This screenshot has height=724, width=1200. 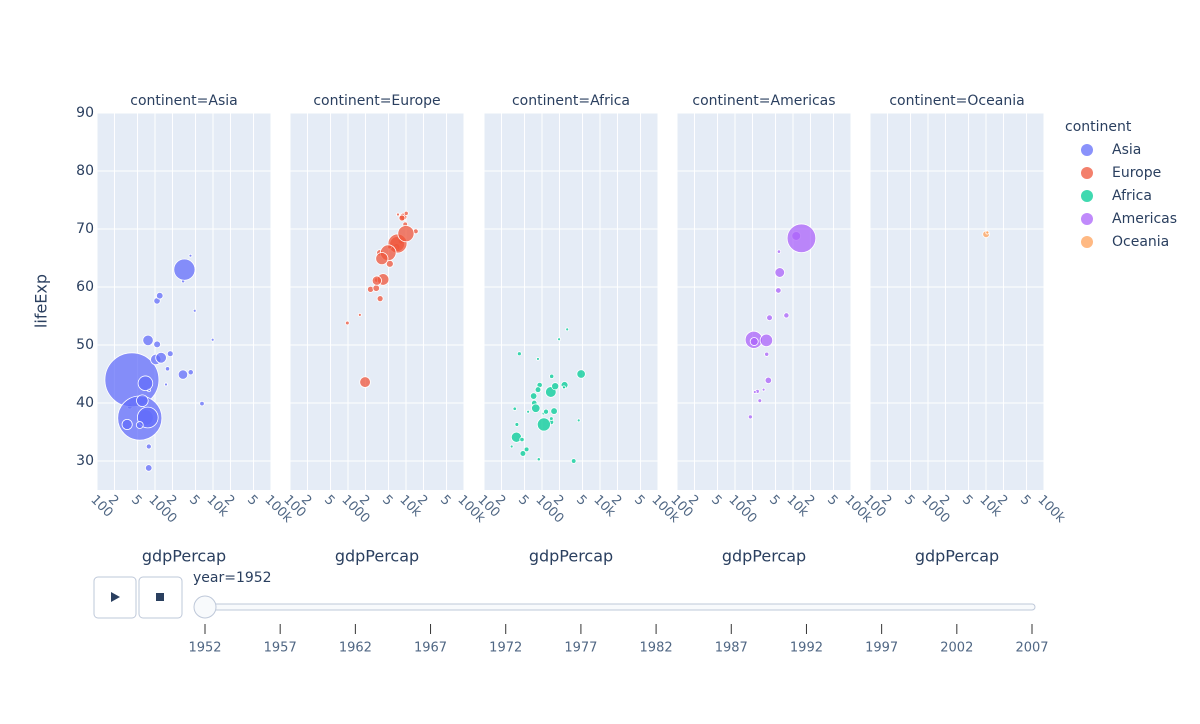 What do you see at coordinates (656, 648) in the screenshot?
I see `slider-step-label: 1982` at bounding box center [656, 648].